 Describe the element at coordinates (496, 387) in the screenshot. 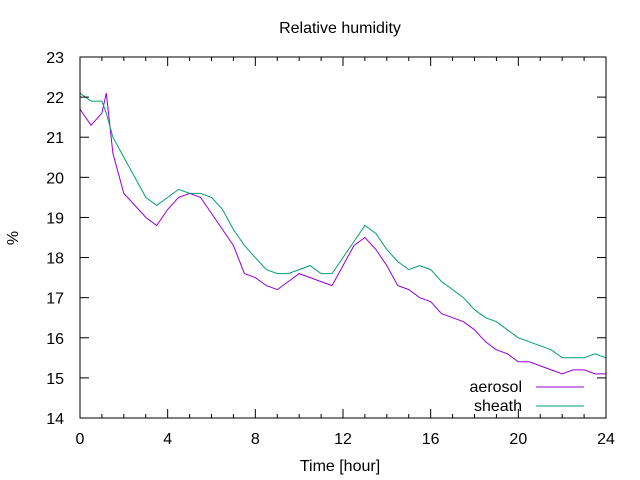

I see `legend-label-aerosol: aerosol` at that location.